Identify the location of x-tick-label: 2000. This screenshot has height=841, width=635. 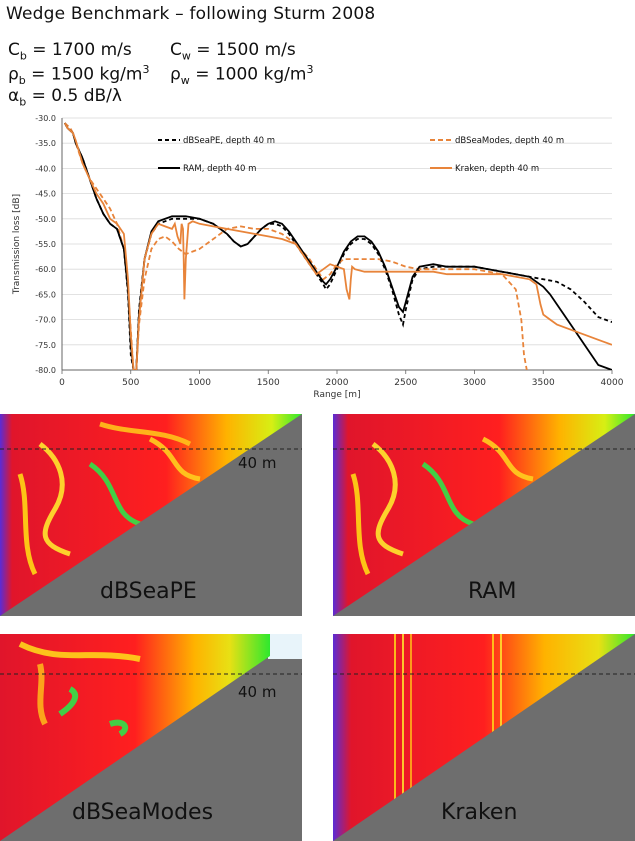
(337, 383).